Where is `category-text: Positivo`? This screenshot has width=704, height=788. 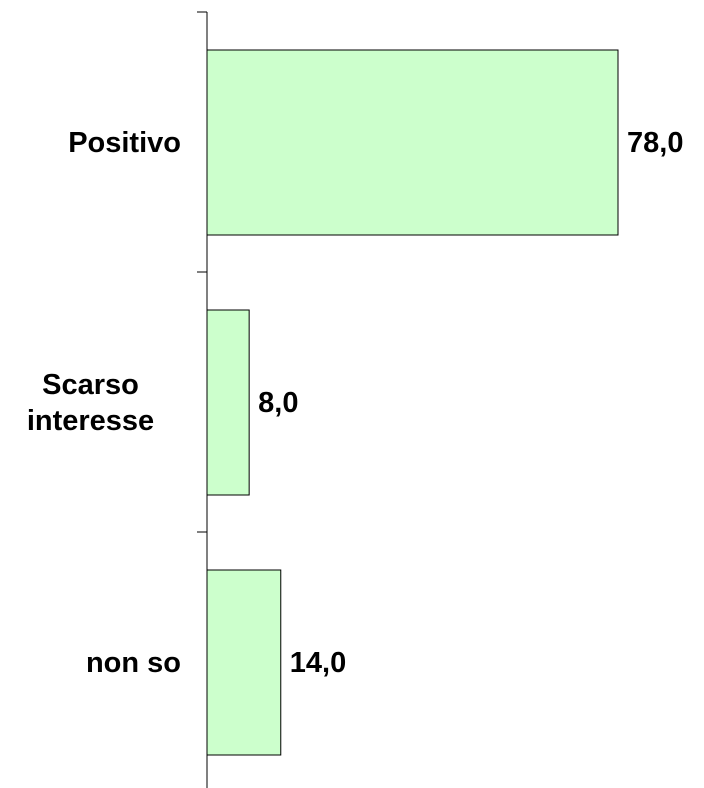 category-text: Positivo is located at coordinates (124, 142).